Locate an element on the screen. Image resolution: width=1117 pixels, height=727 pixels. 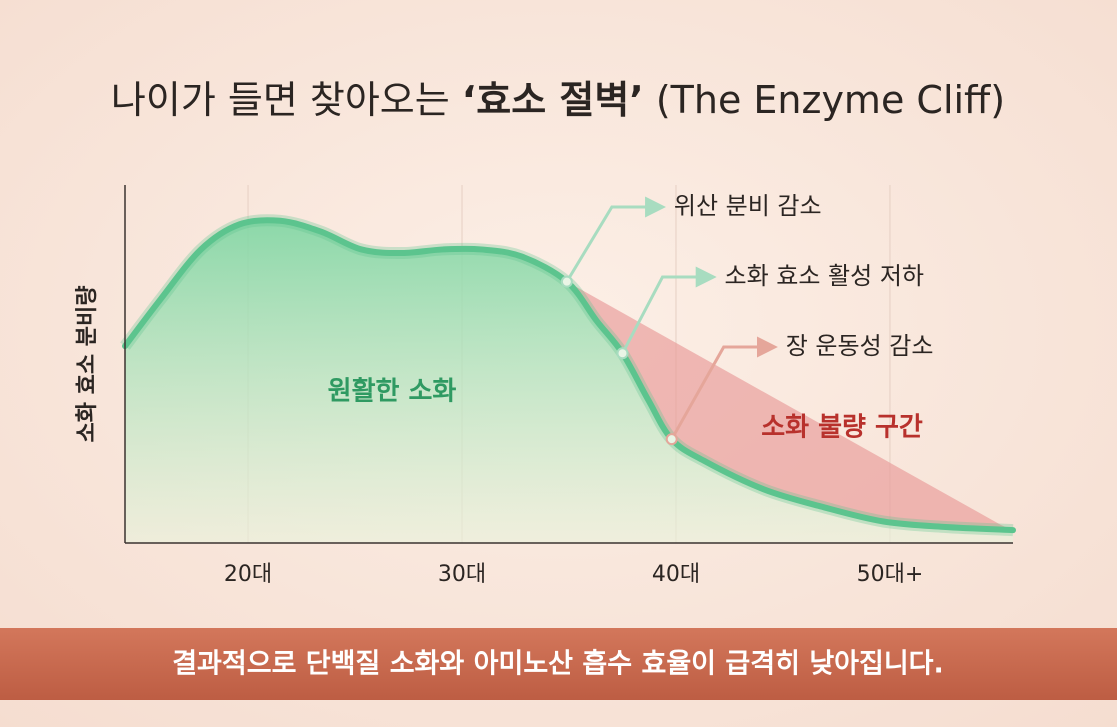
y-axis-label: 소화 효소 분비량 is located at coordinates (87, 364).